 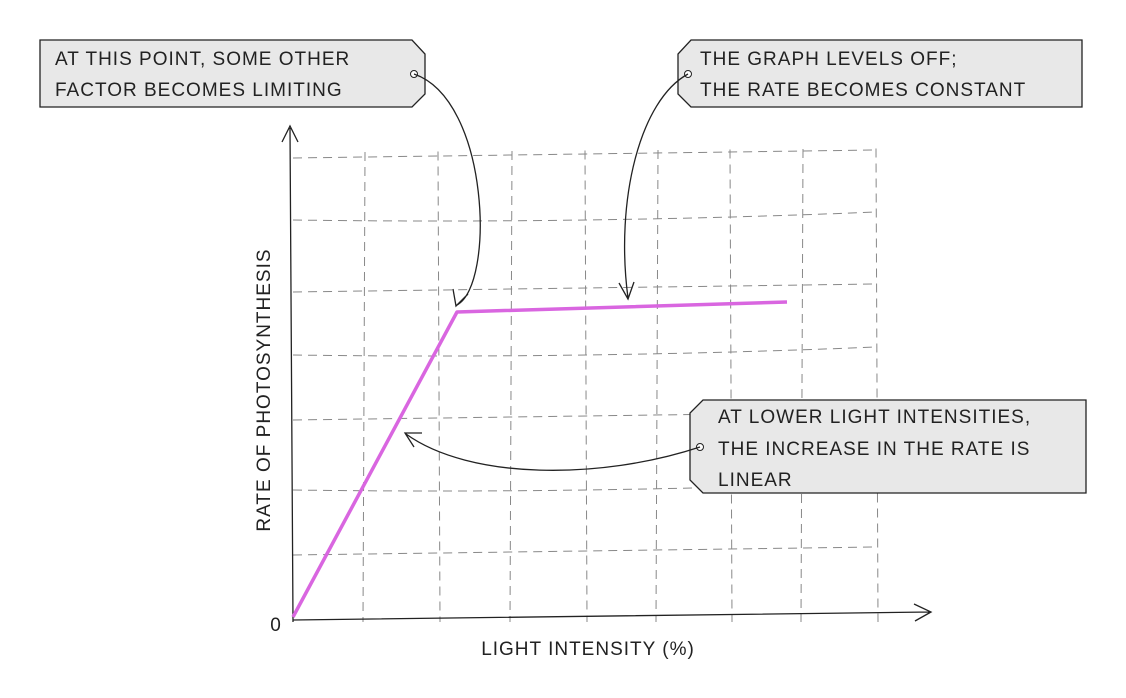 What do you see at coordinates (612, 612) in the screenshot?
I see `x-axis` at bounding box center [612, 612].